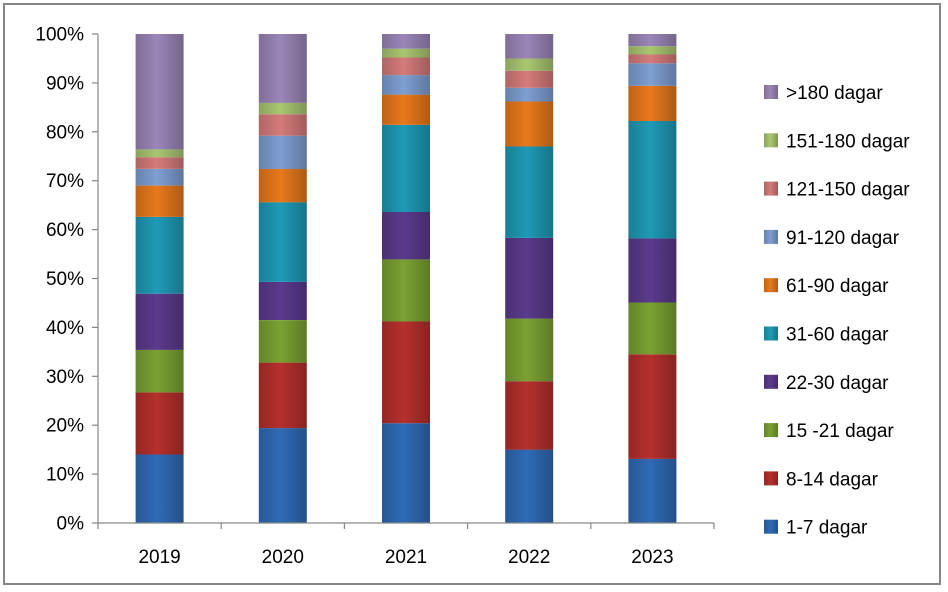 The width and height of the screenshot is (948, 592). What do you see at coordinates (283, 557) in the screenshot?
I see `x-tick-label: 2020` at bounding box center [283, 557].